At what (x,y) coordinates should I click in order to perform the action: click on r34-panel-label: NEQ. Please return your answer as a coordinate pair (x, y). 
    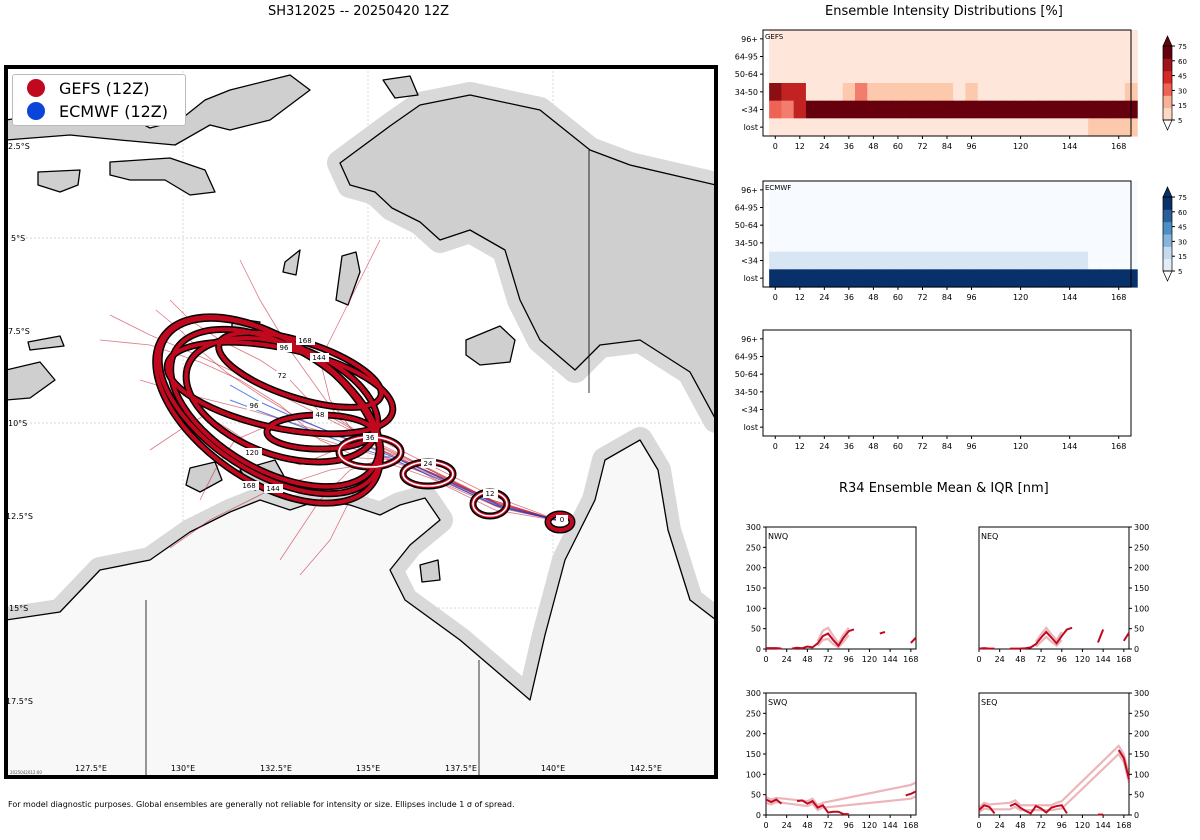
    Looking at the image, I should click on (989, 536).